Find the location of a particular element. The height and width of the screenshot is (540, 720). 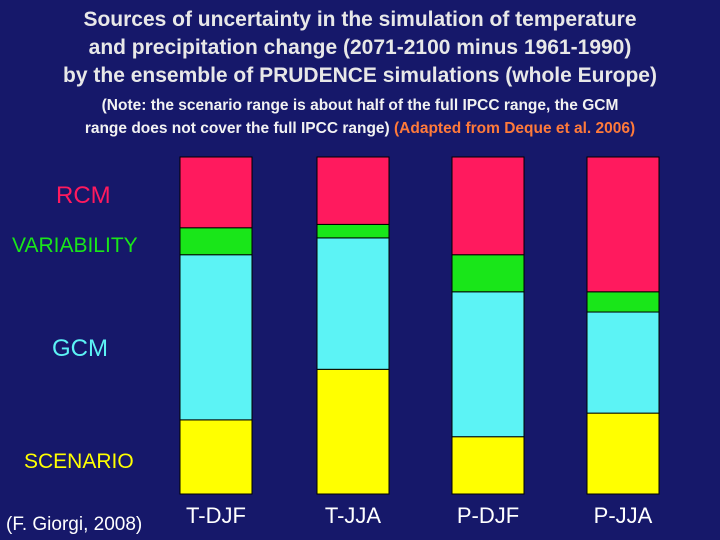

bar-p-djf-rcm is located at coordinates (488, 206).